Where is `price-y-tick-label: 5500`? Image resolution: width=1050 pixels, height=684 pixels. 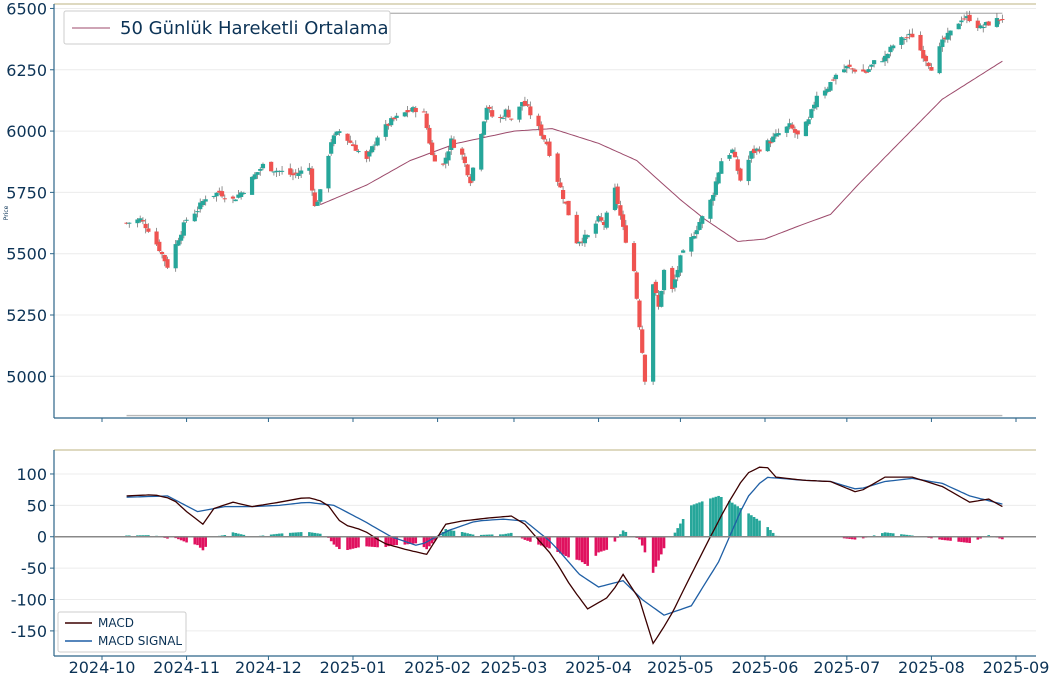 price-y-tick-label: 5500 is located at coordinates (26, 254).